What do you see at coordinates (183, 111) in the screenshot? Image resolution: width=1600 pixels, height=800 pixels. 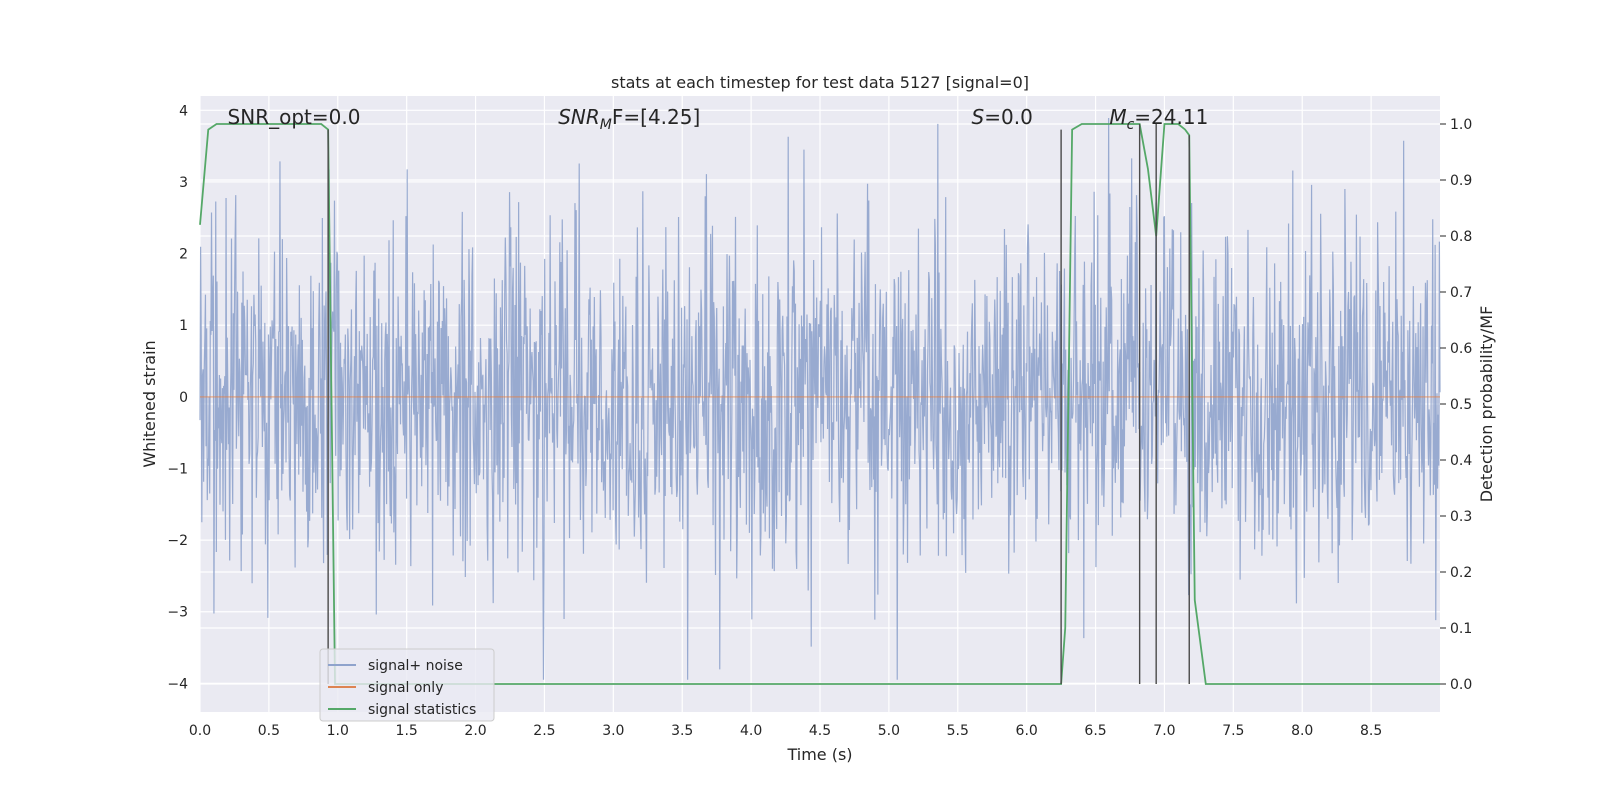 I see `y-tick-label: 4` at bounding box center [183, 111].